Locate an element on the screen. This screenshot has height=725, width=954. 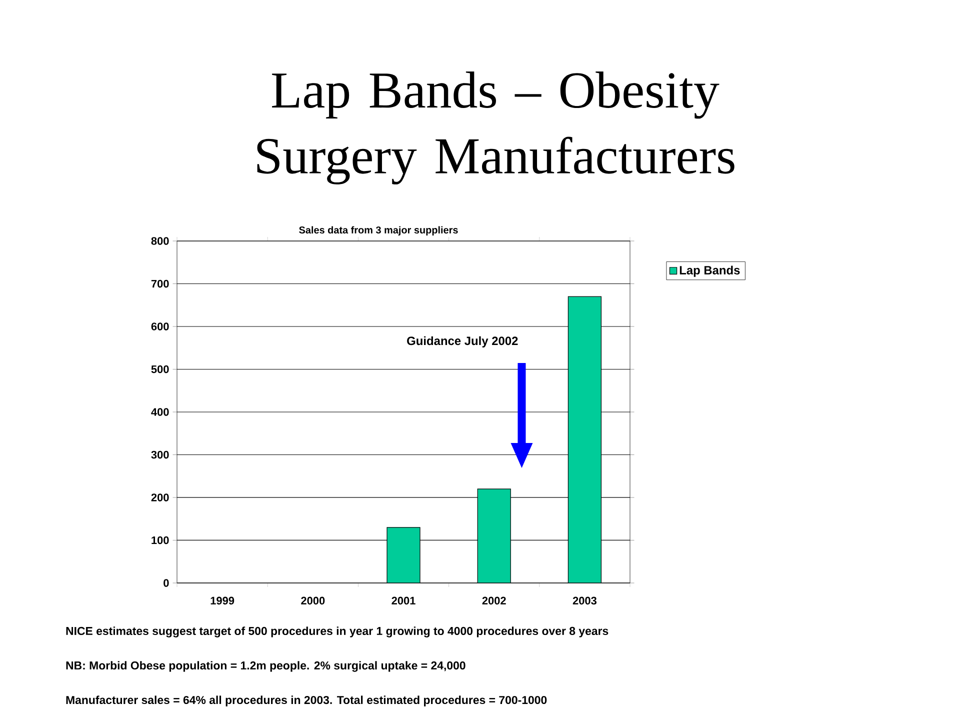
legend-label: Lap Bands is located at coordinates (710, 271).